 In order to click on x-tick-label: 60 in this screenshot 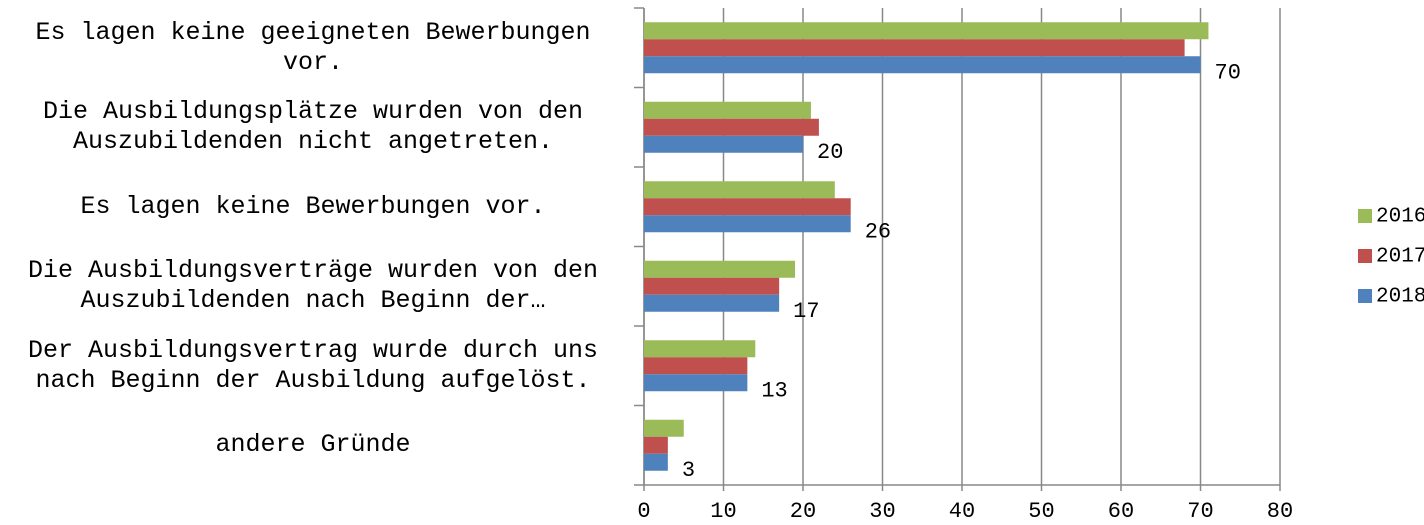, I will do `click(1121, 511)`.